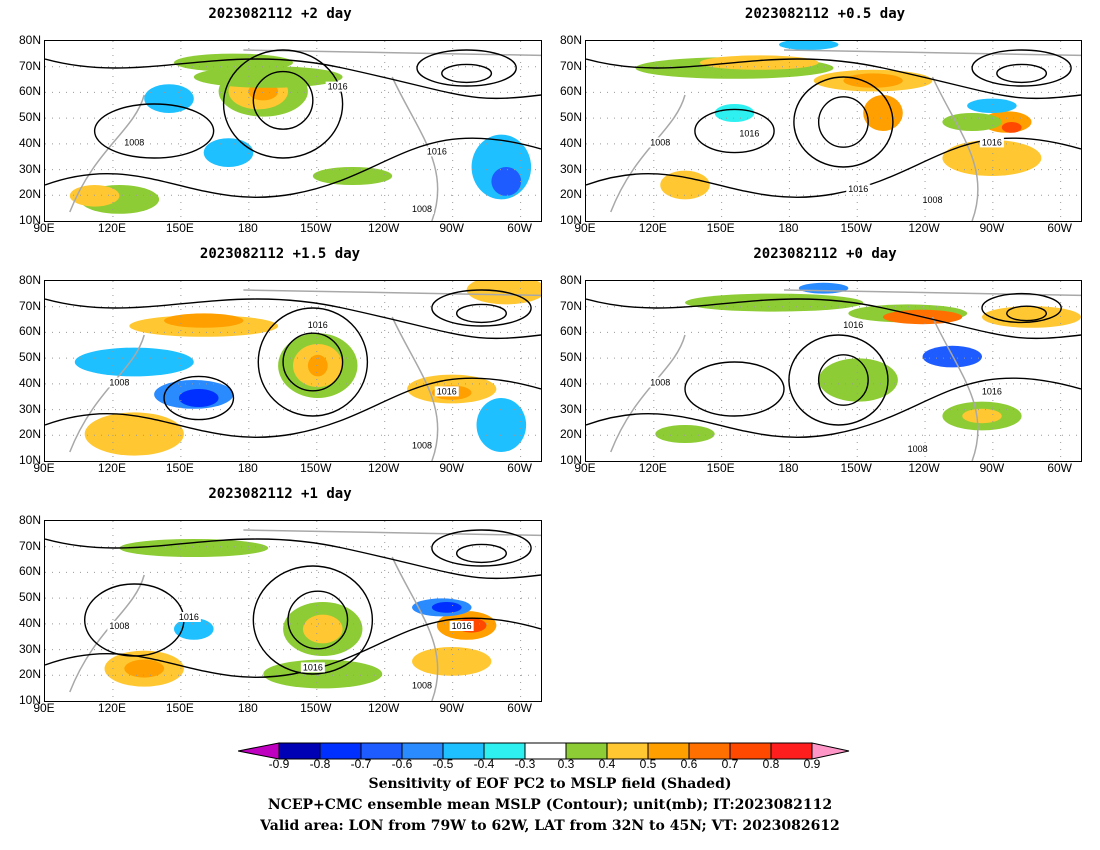 The image size is (1100, 850). I want to click on map-plot-p0: 1008 1016 1016 1008, so click(833, 371).